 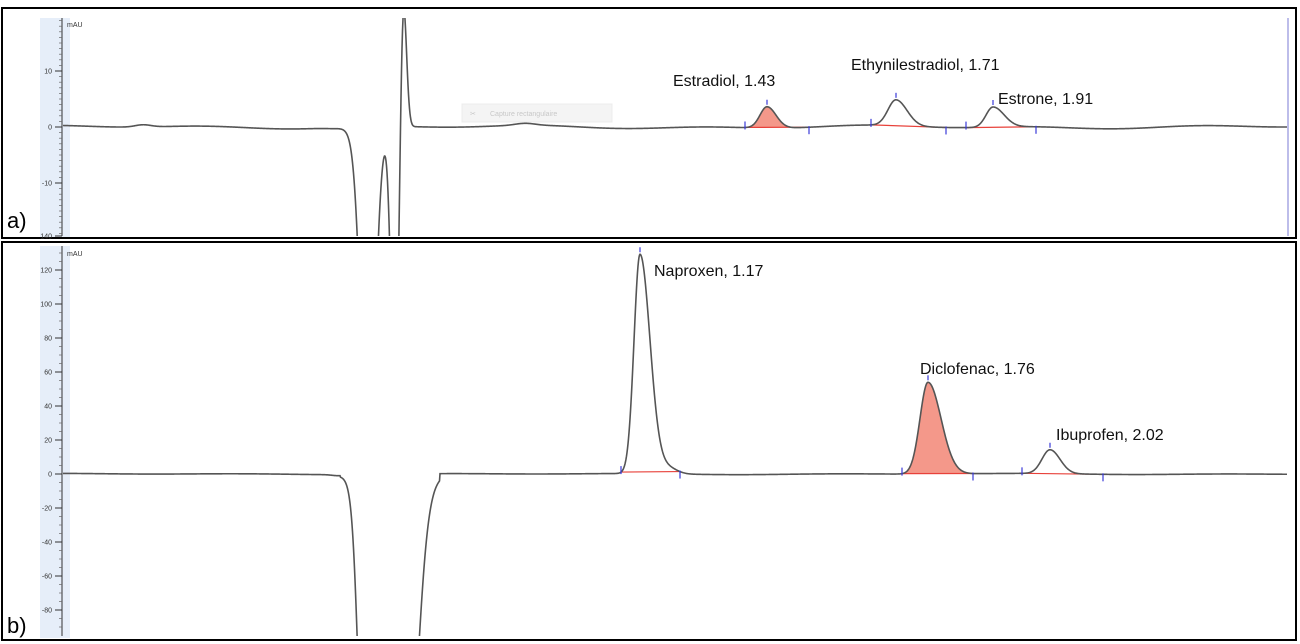 I want to click on y-tick-label: -10, so click(x=47, y=184).